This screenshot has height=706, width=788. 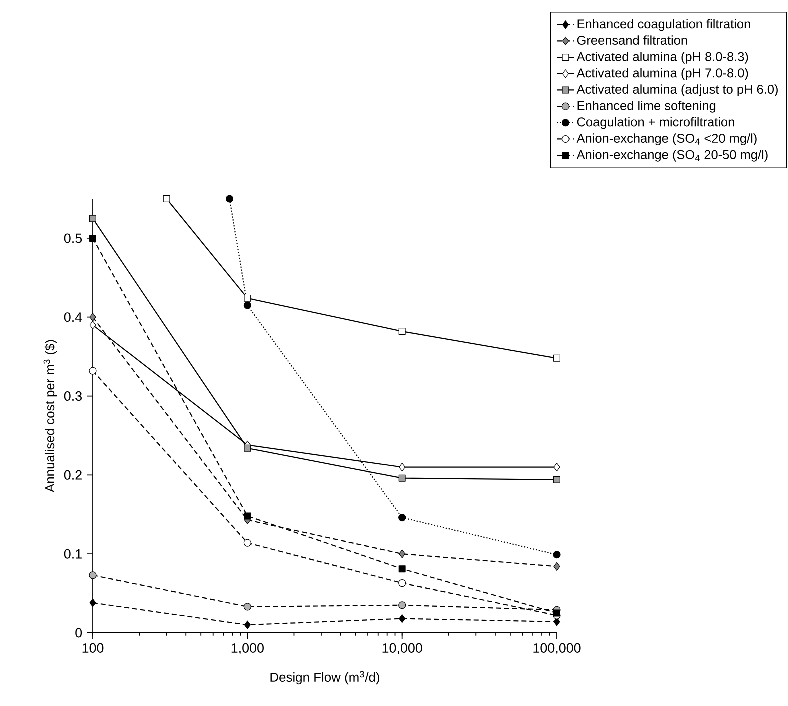 What do you see at coordinates (73, 554) in the screenshot?
I see `y-tick-label: 0.1` at bounding box center [73, 554].